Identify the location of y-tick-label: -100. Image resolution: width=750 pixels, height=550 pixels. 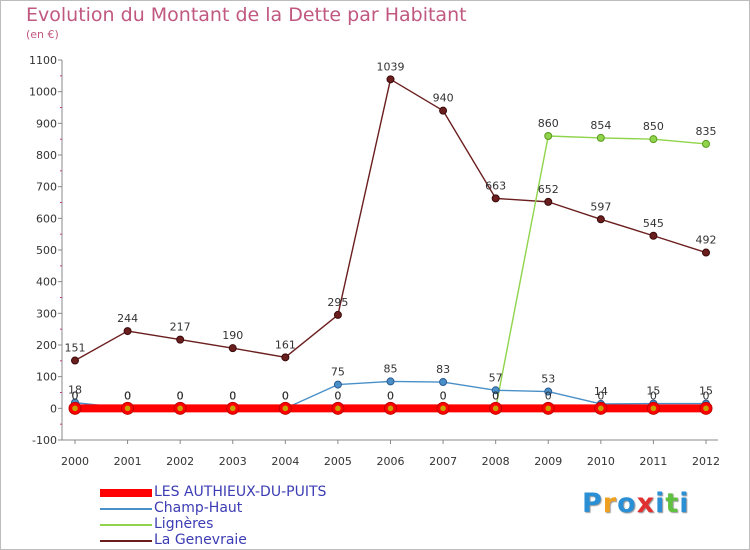
(44, 440).